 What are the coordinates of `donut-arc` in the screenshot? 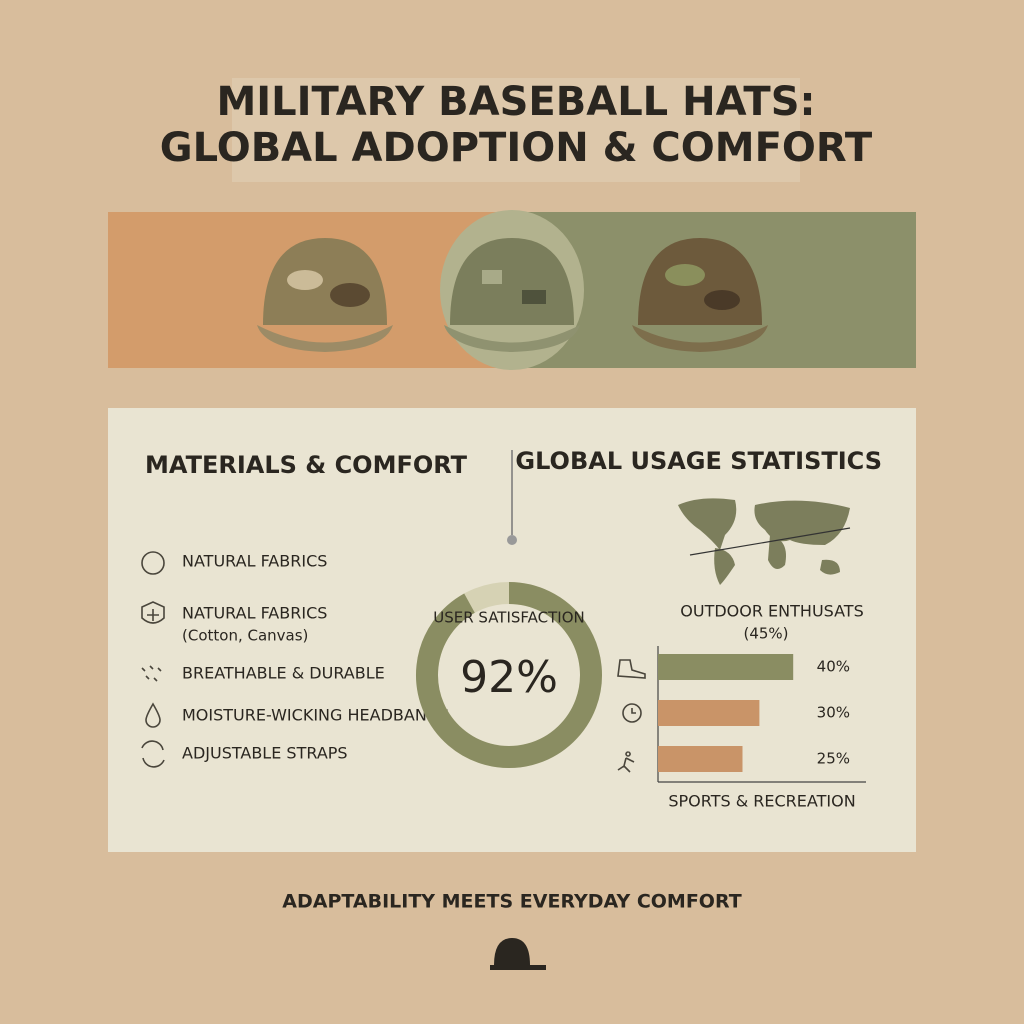 It's located at (509, 675).